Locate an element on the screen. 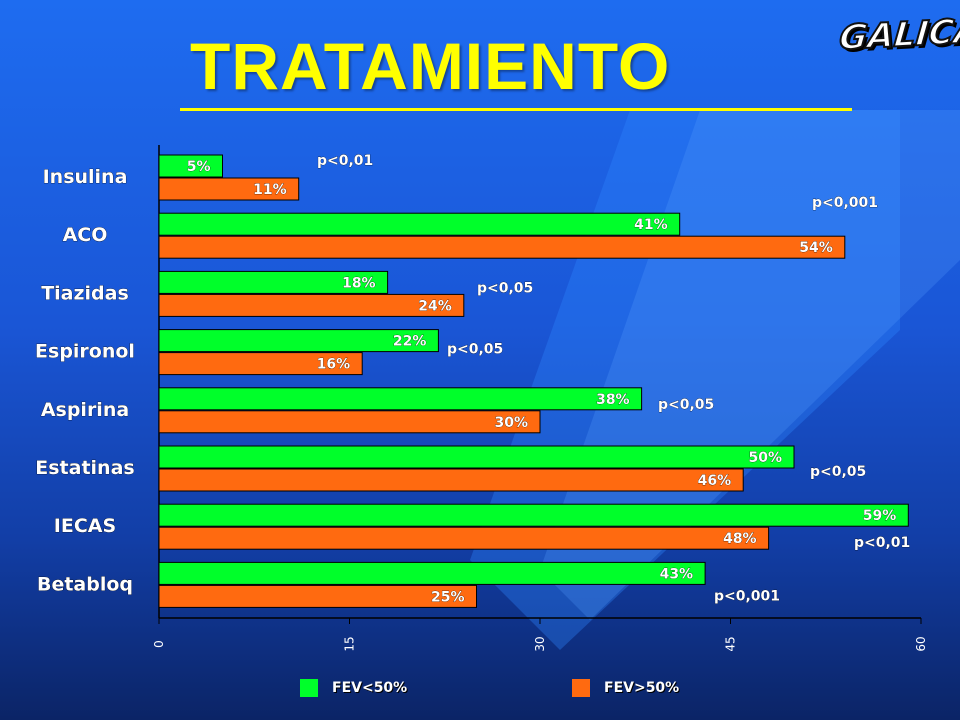  bar-value-label: 24% is located at coordinates (435, 306).